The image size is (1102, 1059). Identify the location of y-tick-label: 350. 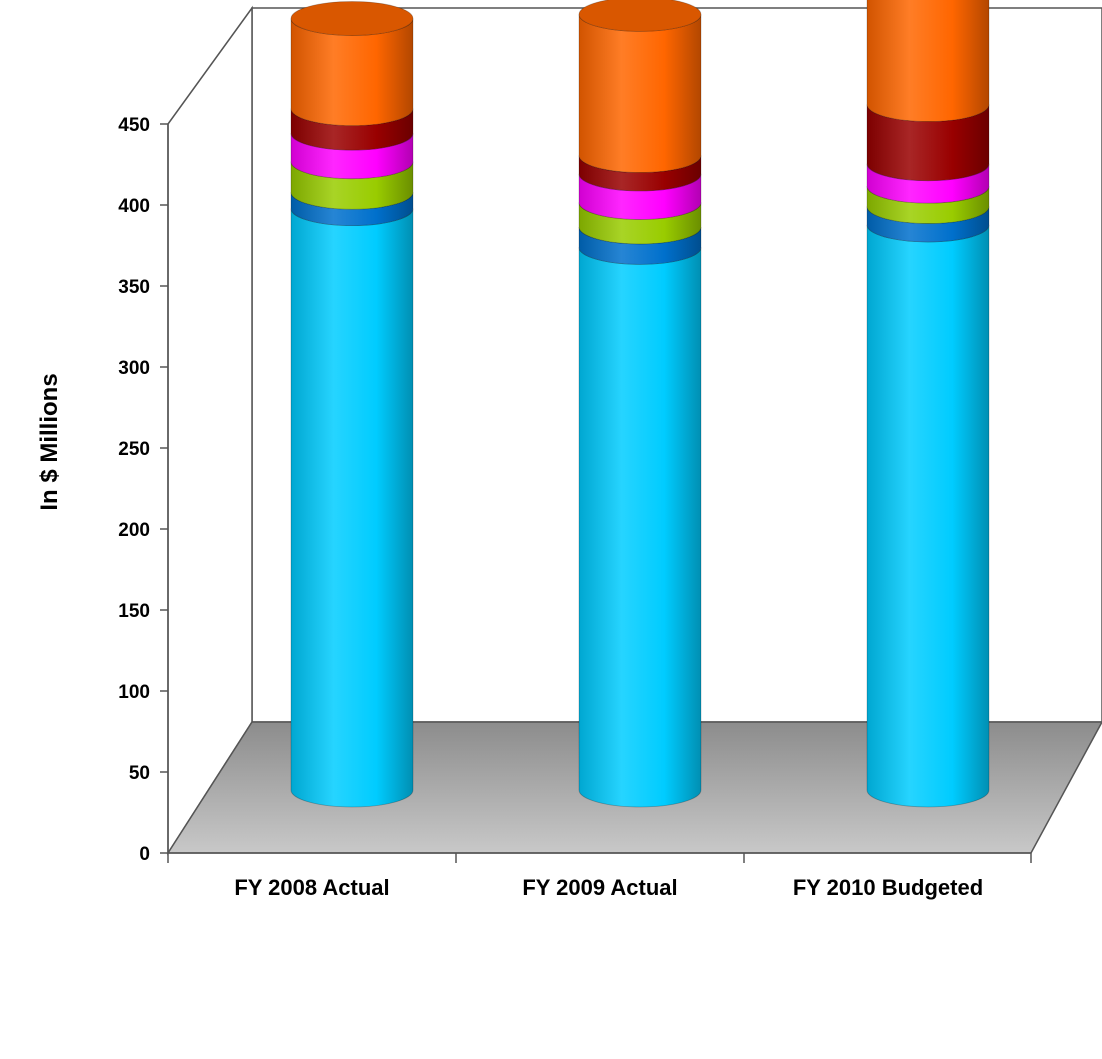
(134, 287).